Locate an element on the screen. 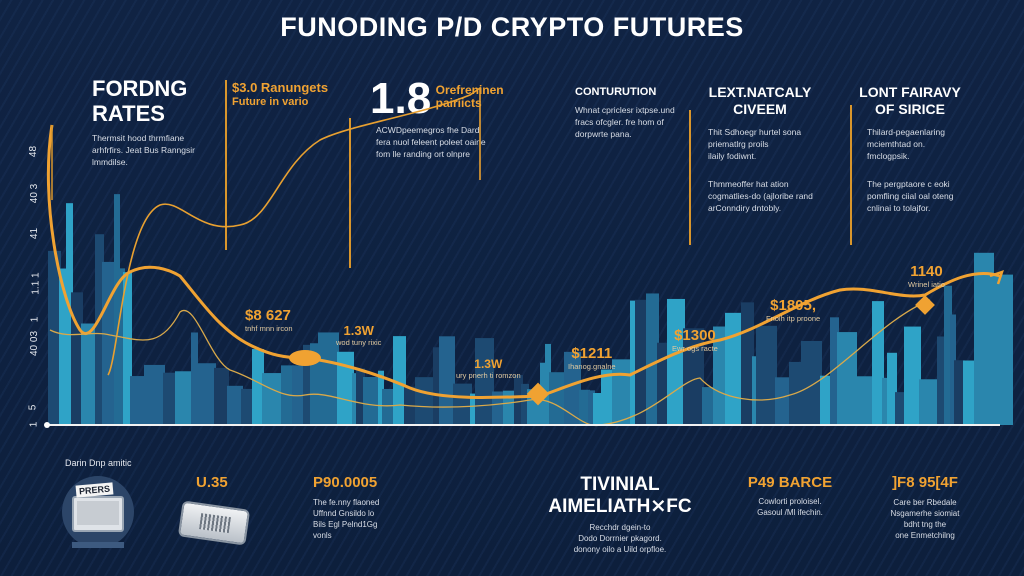 The height and width of the screenshot is (576, 1024). block-heading: RATES is located at coordinates (128, 113).